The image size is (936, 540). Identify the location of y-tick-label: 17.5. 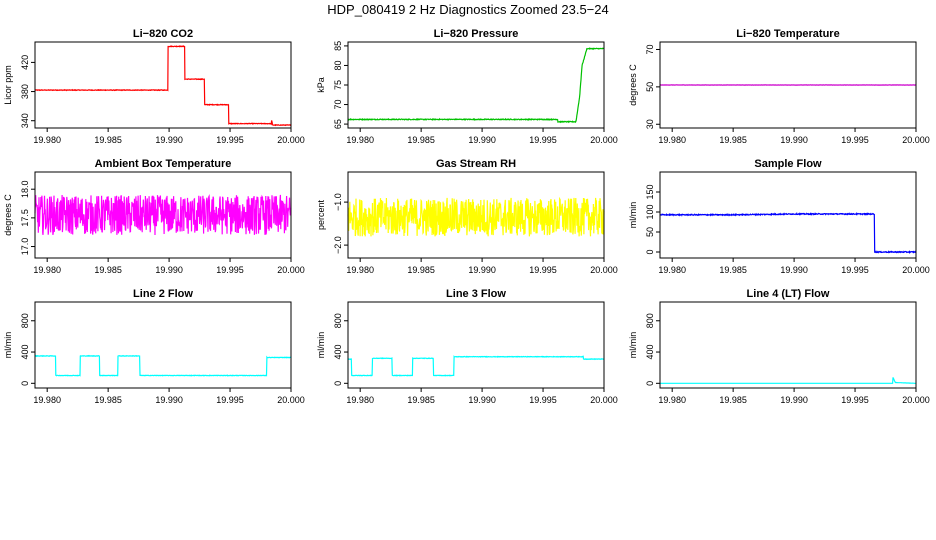
(25, 218).